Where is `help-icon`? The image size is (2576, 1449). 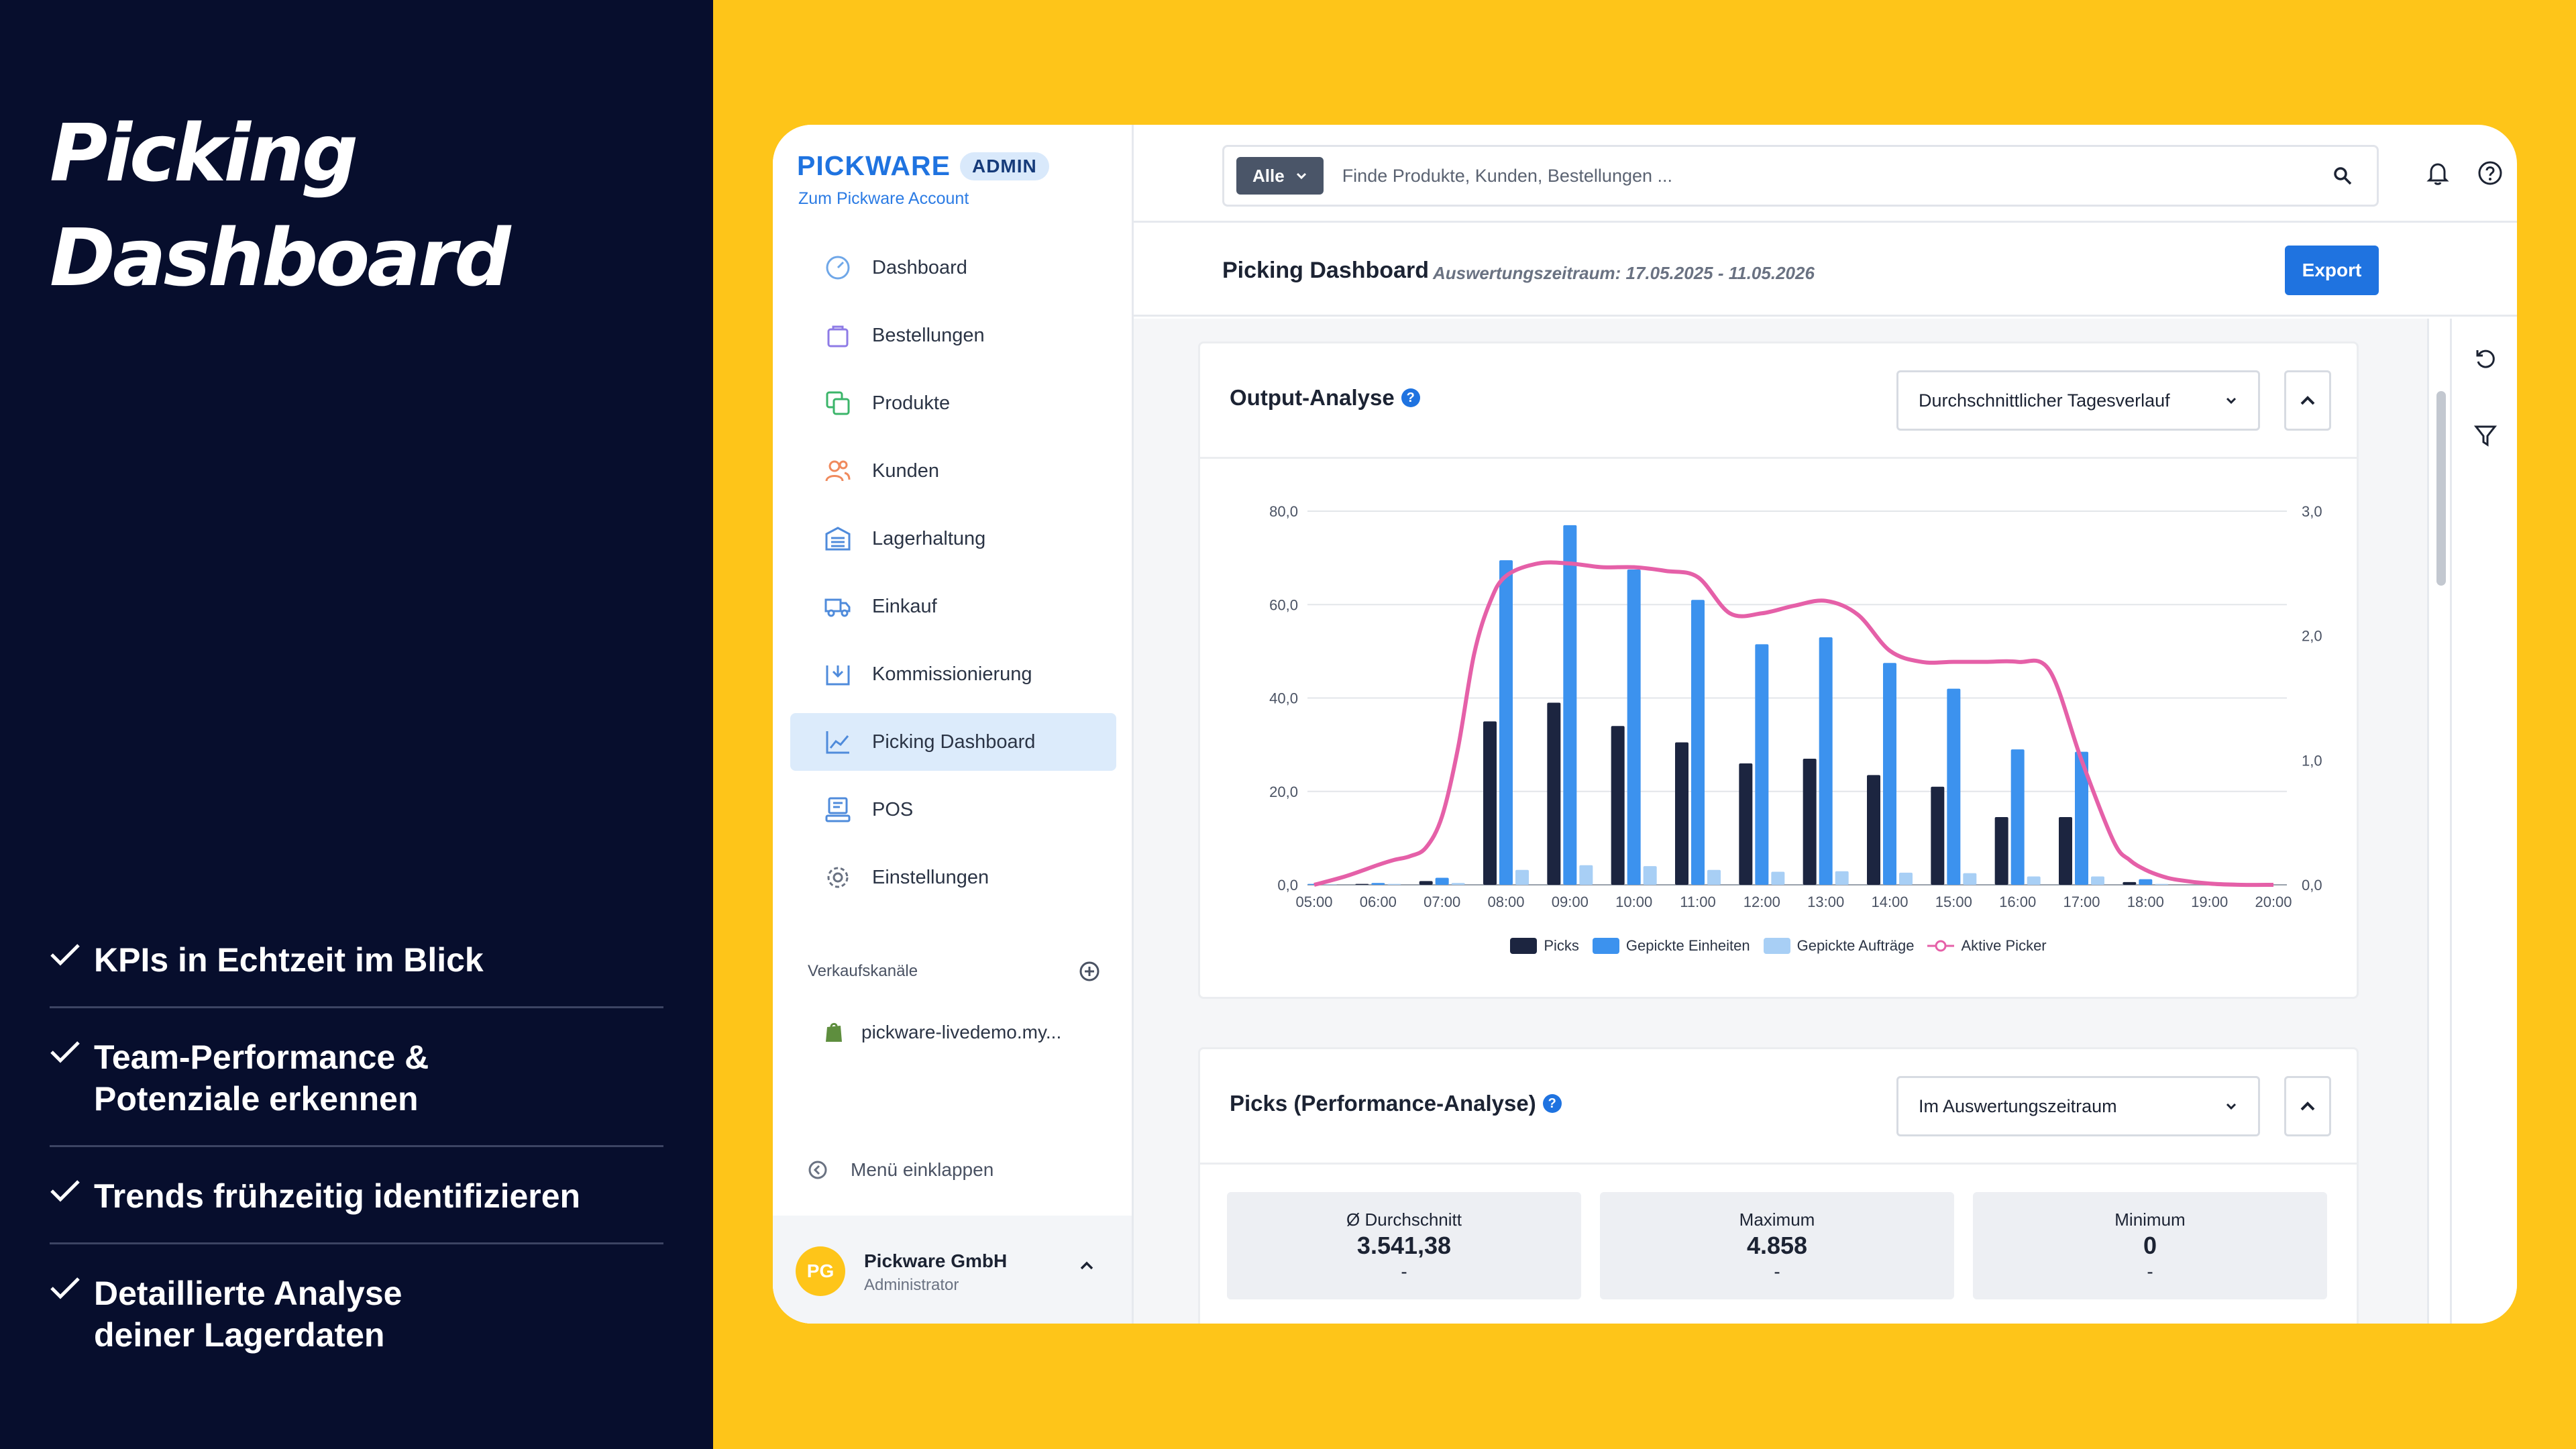
help-icon is located at coordinates (2490, 173).